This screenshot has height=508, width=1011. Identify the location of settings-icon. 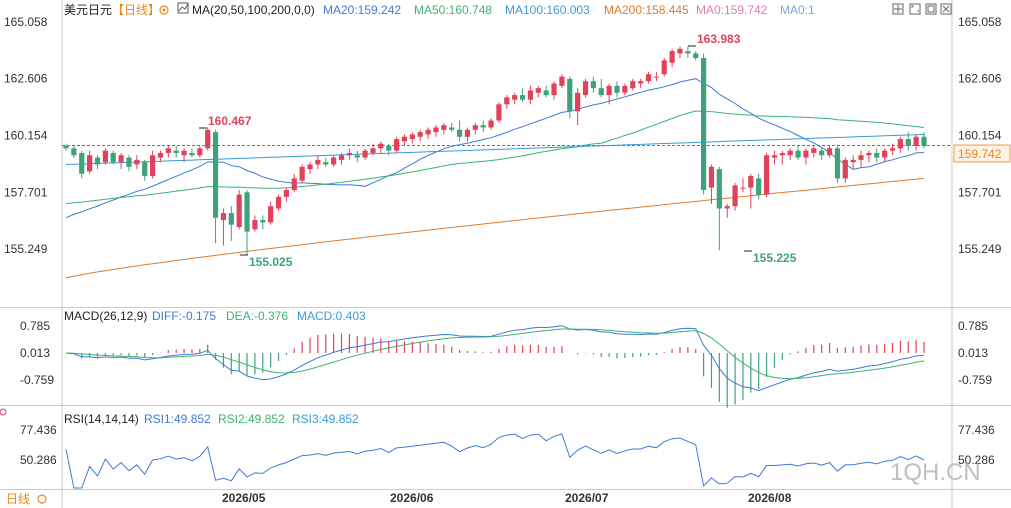
(164, 10).